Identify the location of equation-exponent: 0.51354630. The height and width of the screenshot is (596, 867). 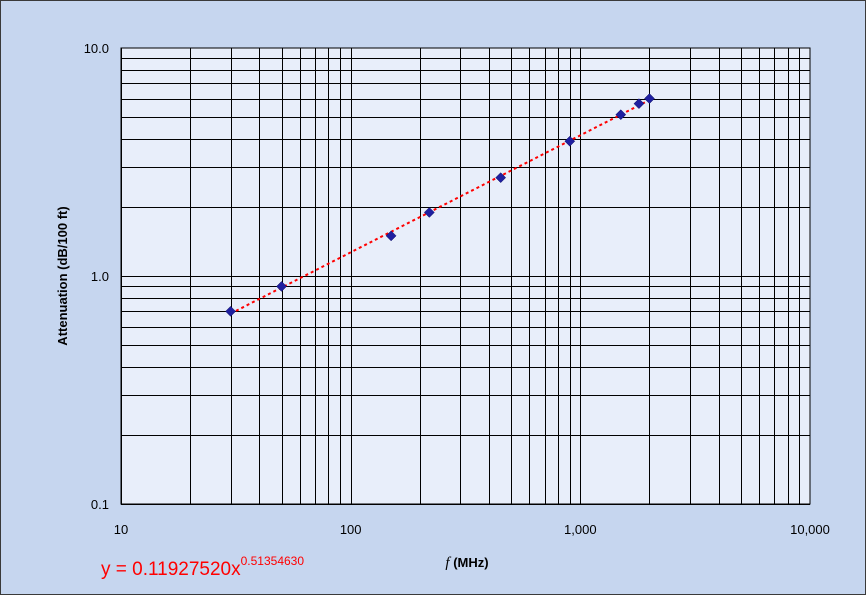
(273, 561).